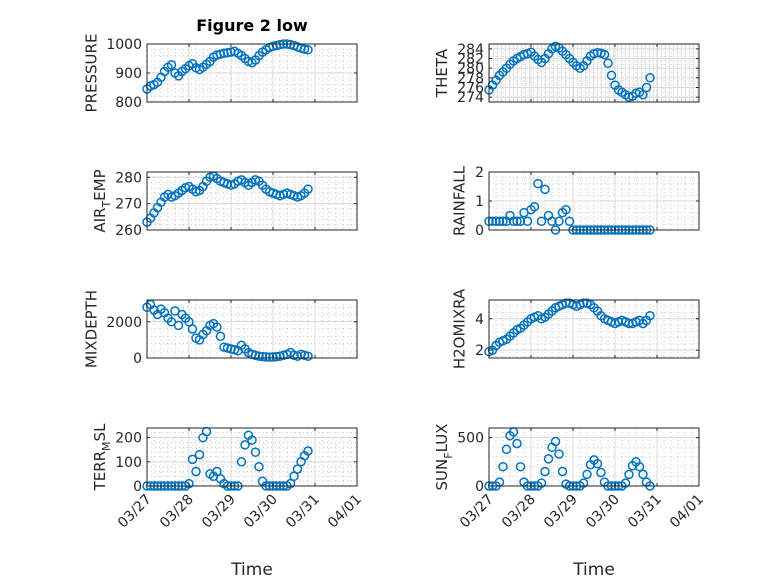 This screenshot has width=778, height=583. I want to click on subplot-6: 2 4 H2OMIXRA, so click(575, 328).